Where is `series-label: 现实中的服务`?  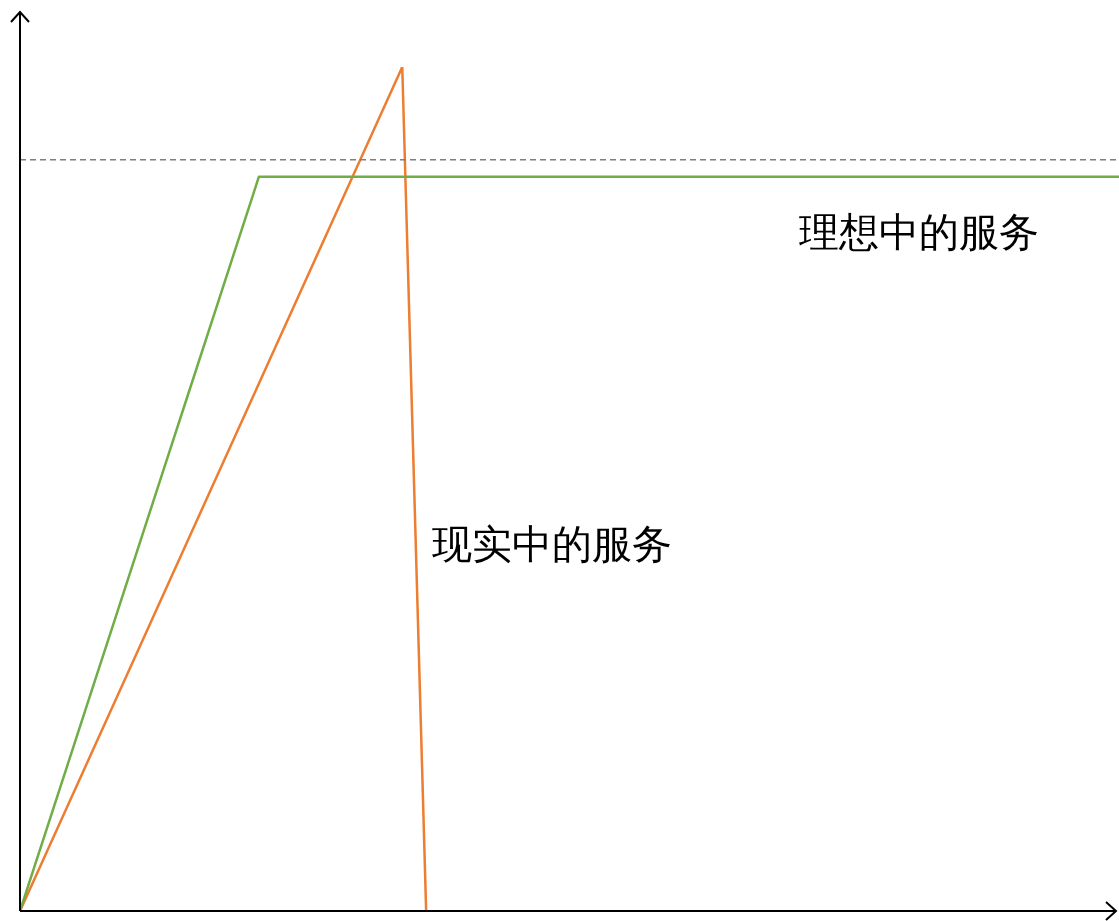 series-label: 现实中的服务 is located at coordinates (552, 544).